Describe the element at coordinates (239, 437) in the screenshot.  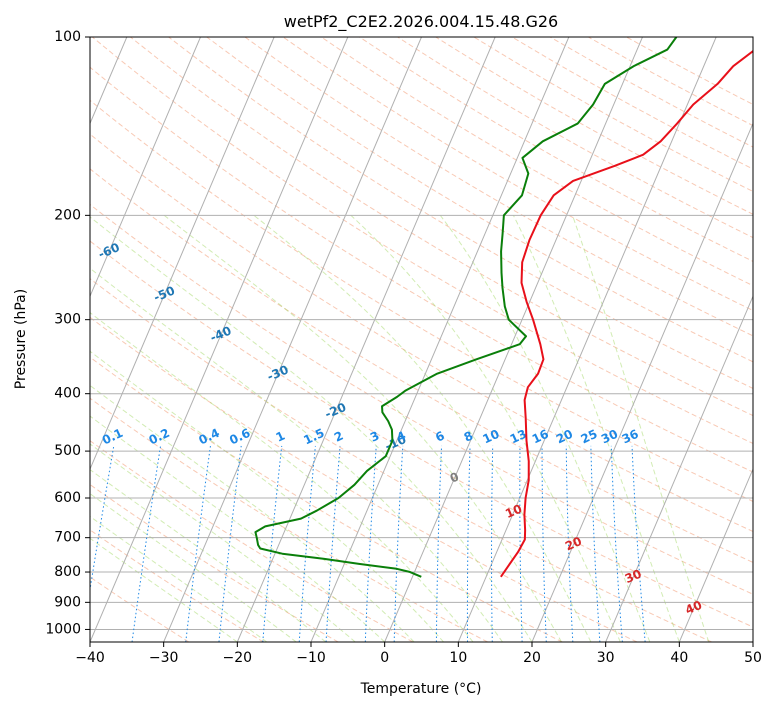
I see `mixing-ratio-label: 0.6` at that location.